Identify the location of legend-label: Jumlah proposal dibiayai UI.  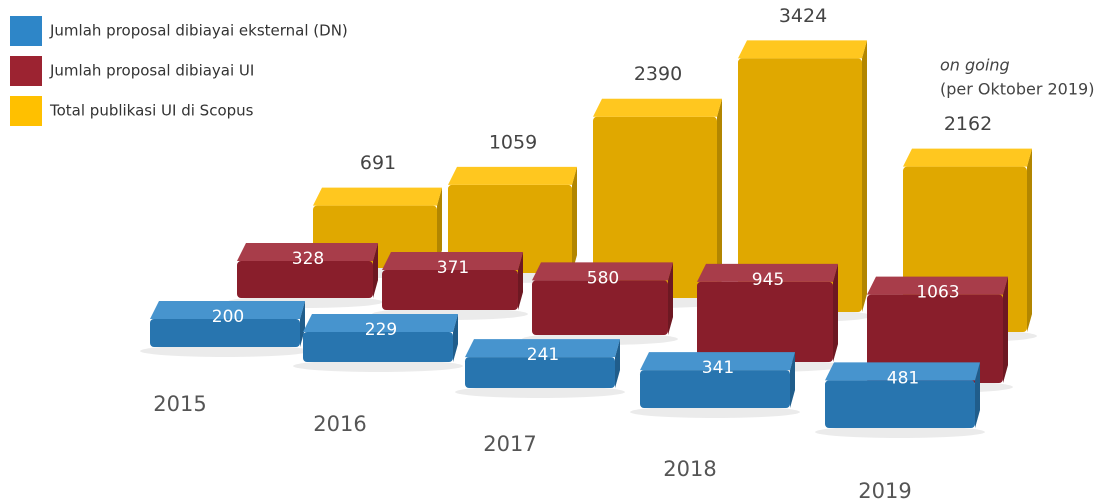
(151, 71).